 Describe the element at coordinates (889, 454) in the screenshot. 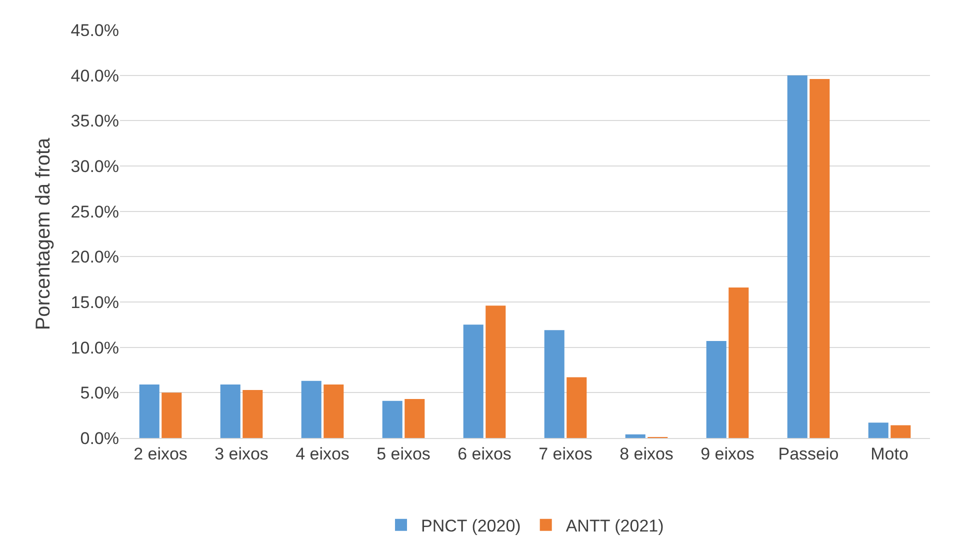

I see `x-tick-label: Moto` at that location.